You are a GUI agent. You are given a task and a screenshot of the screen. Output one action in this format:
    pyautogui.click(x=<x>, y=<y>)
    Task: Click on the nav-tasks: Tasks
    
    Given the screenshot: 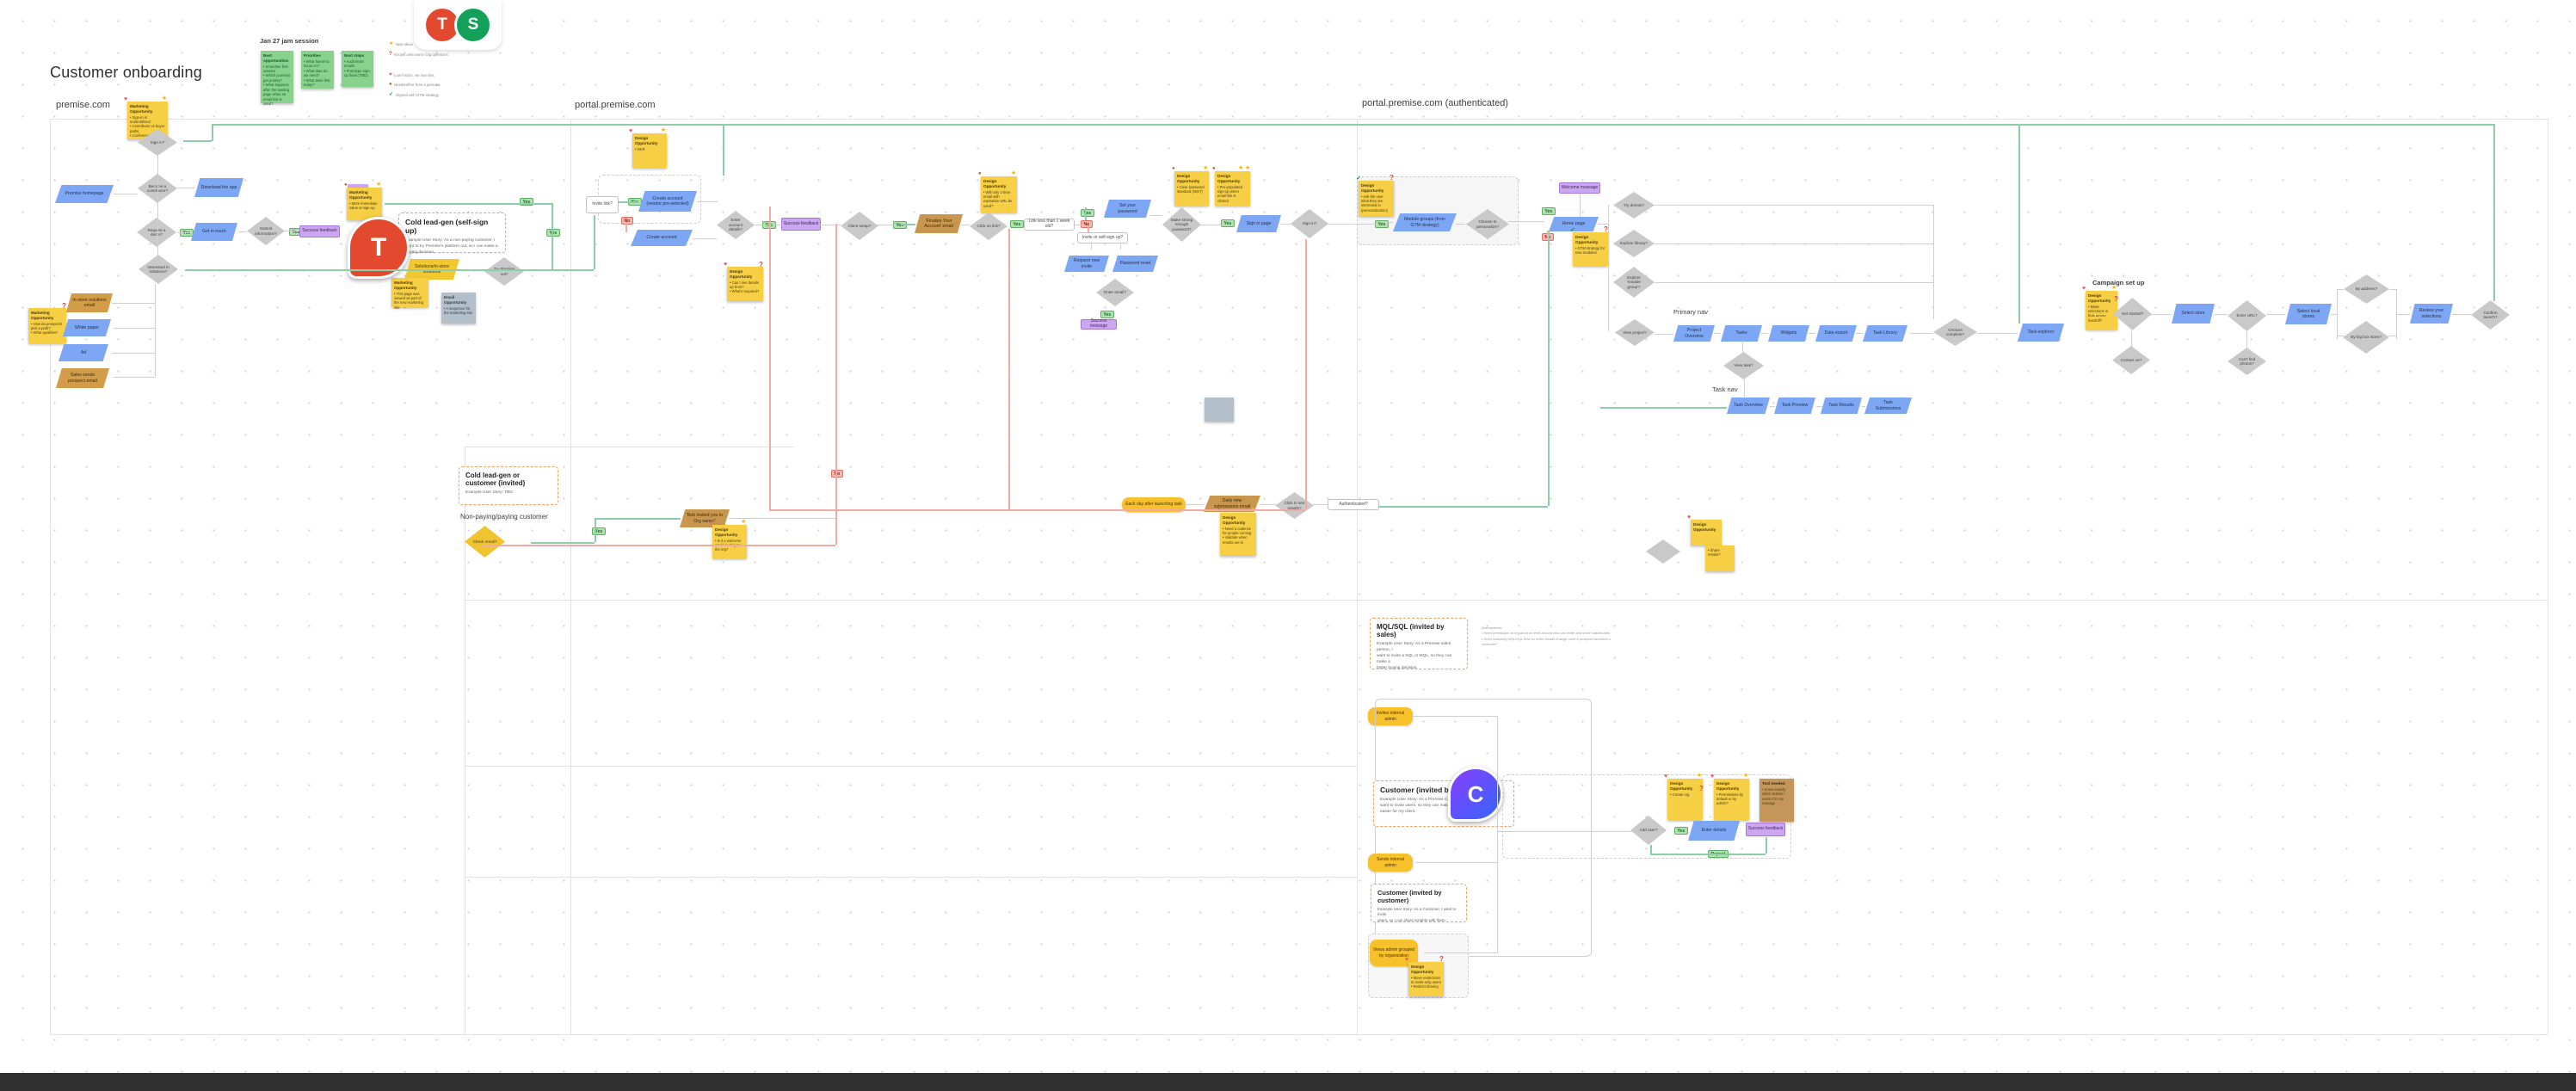 What is the action you would take?
    pyautogui.click(x=1742, y=333)
    